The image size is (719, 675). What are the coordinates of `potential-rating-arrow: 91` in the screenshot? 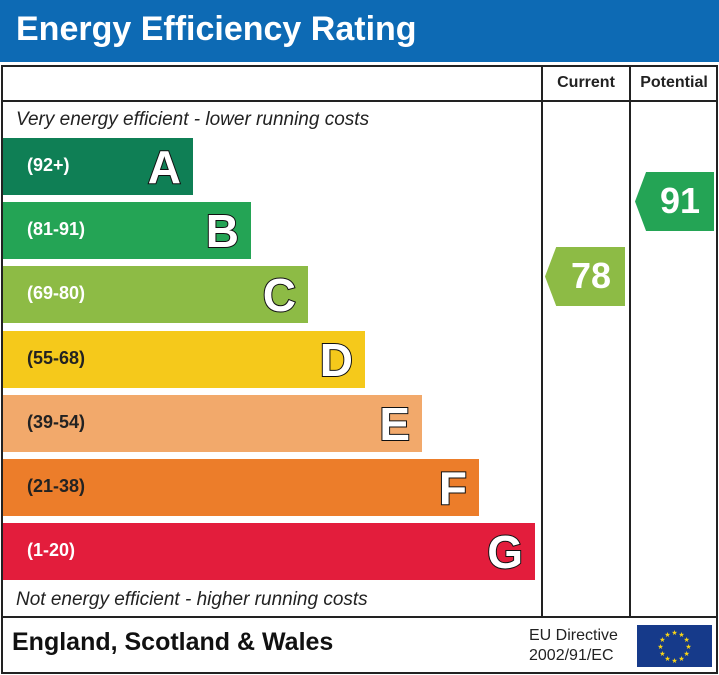 It's located at (674, 201).